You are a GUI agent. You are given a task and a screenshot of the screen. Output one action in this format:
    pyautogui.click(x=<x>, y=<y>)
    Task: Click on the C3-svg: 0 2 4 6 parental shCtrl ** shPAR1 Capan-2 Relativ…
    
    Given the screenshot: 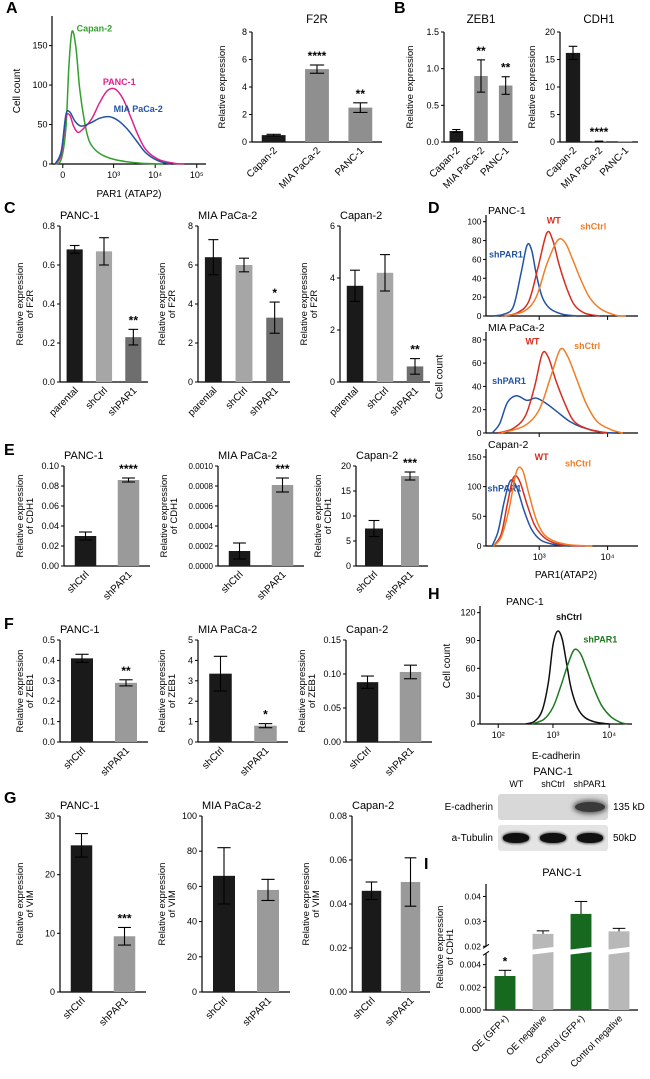 What is the action you would take?
    pyautogui.click(x=364, y=314)
    